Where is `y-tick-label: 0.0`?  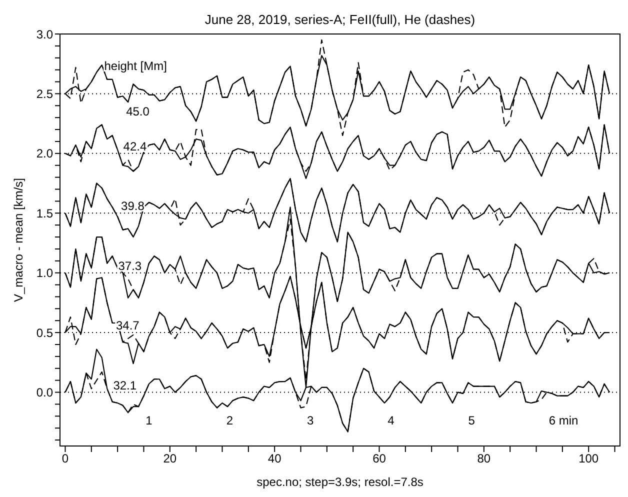
y-tick-label: 0.0 is located at coordinates (45, 393).